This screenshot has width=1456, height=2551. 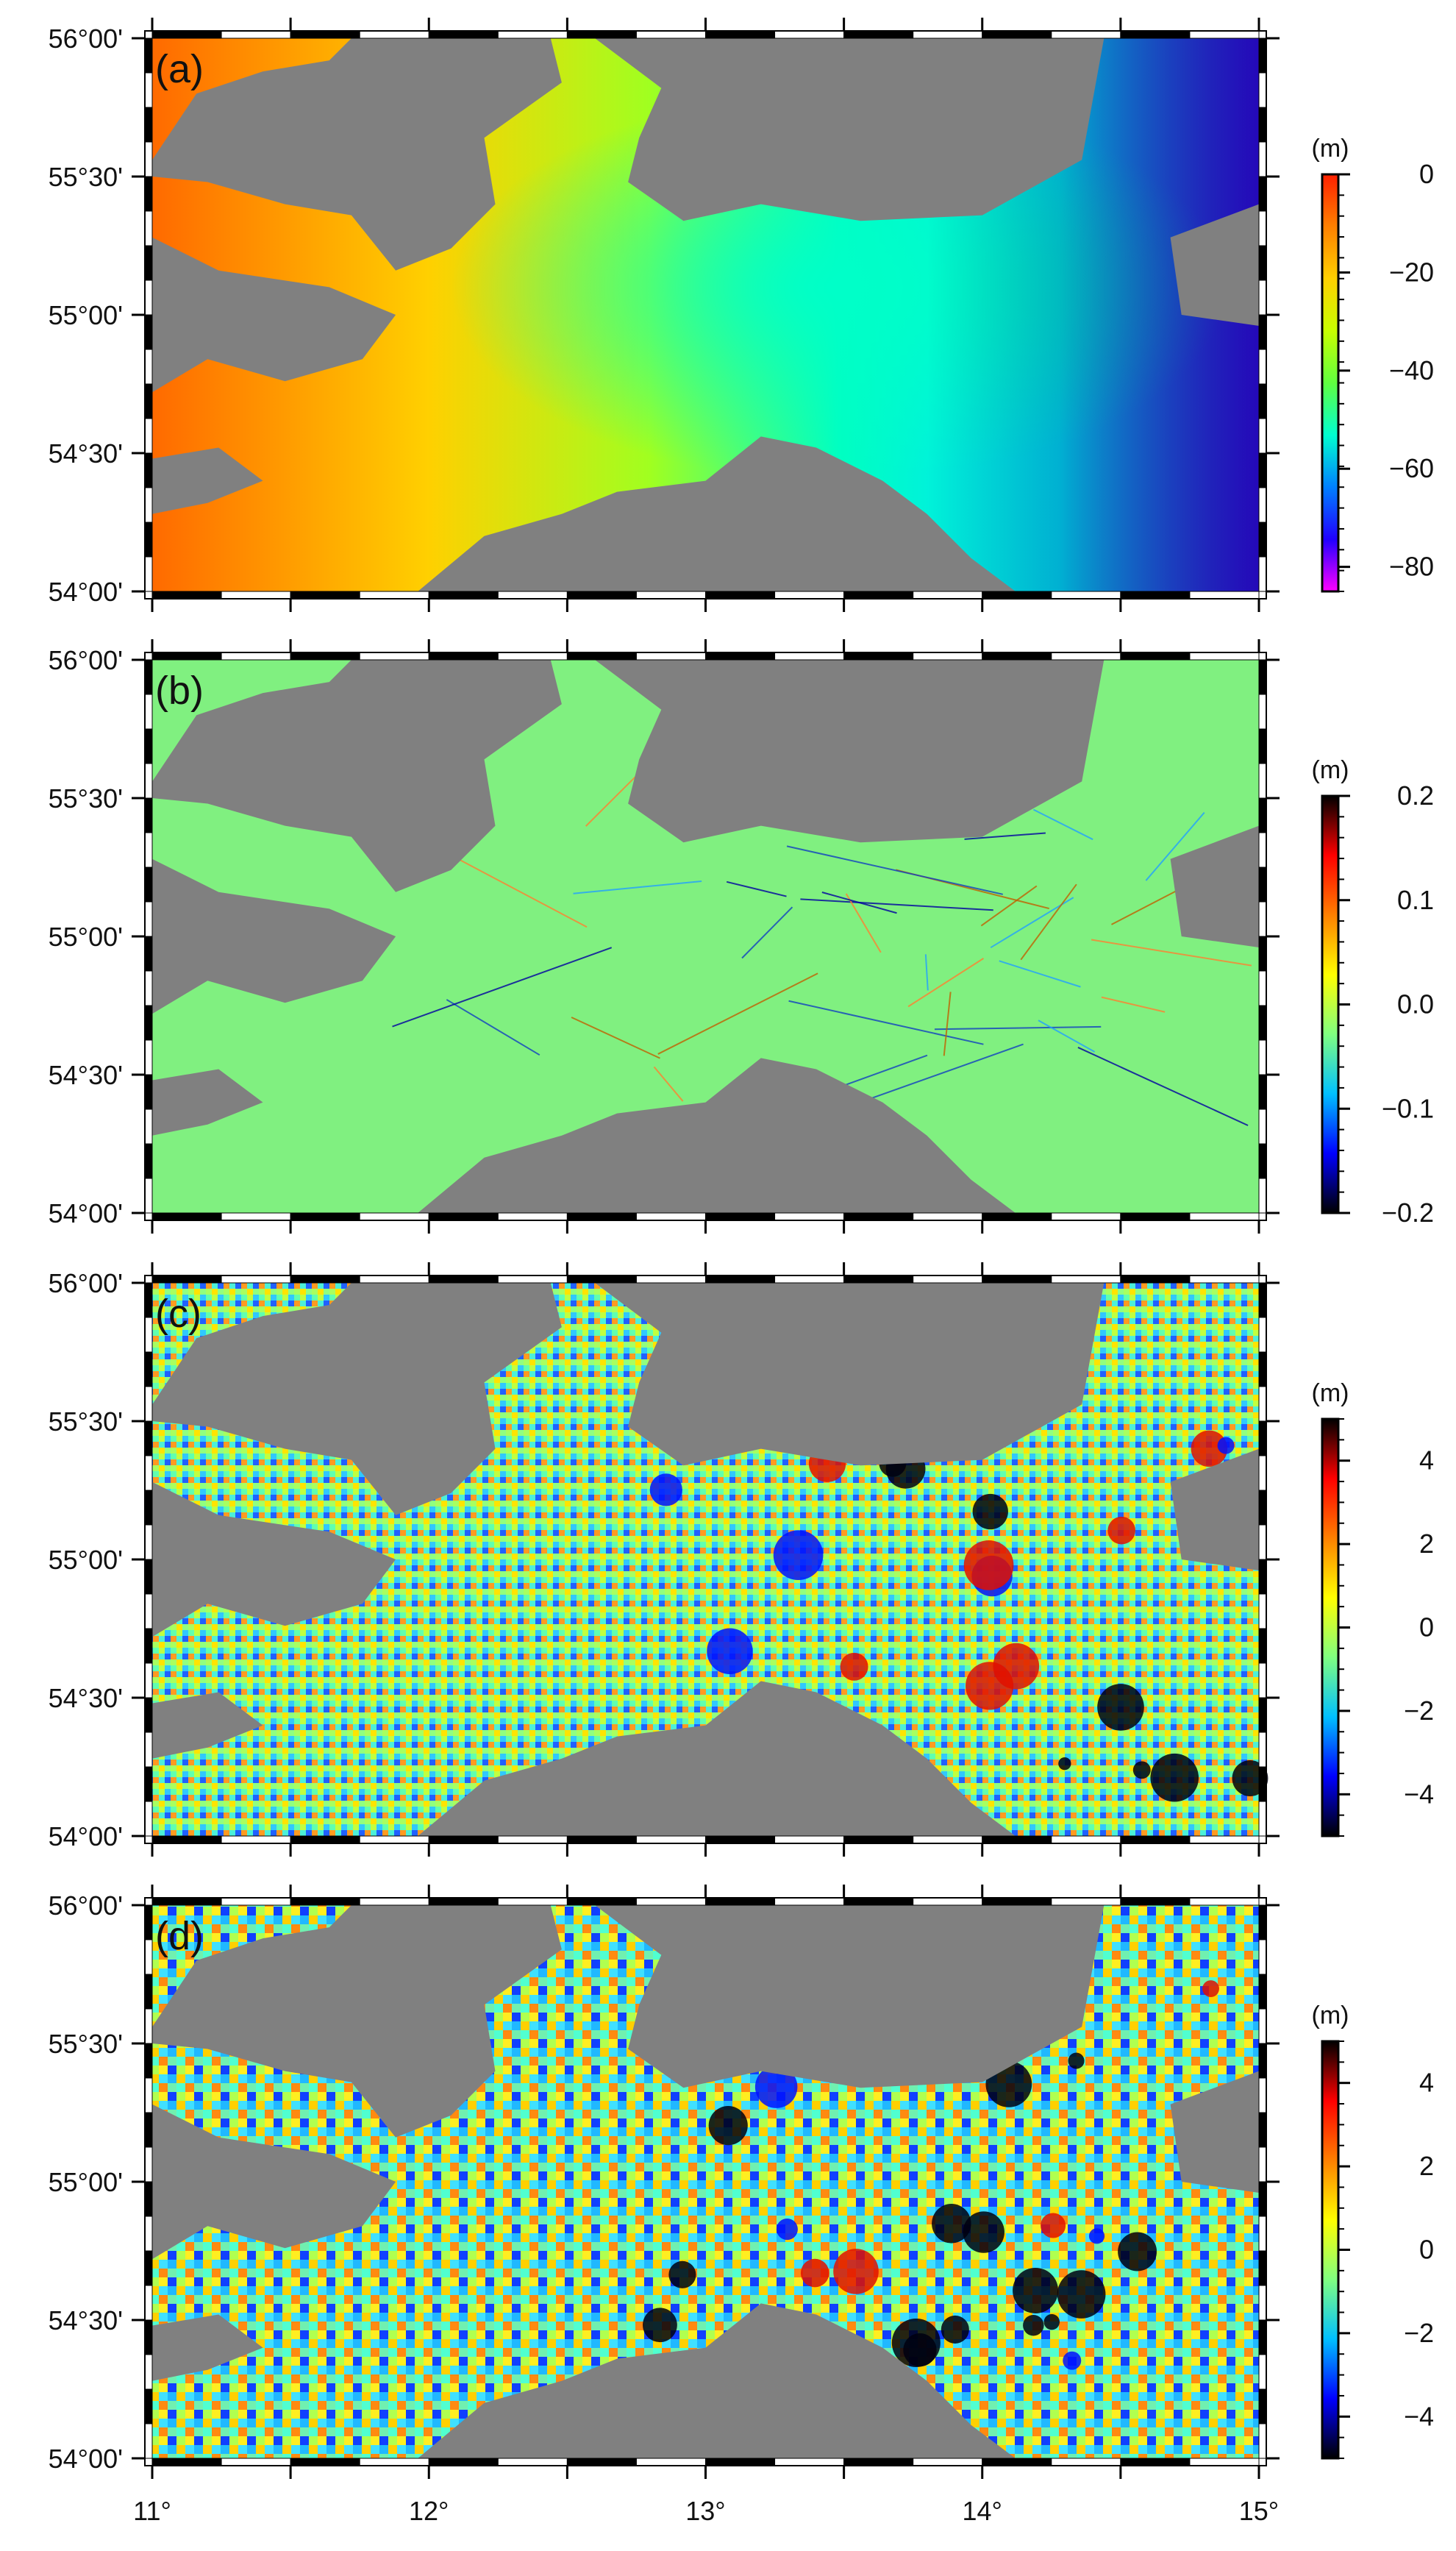 I want to click on panel-label: (a), so click(x=179, y=69).